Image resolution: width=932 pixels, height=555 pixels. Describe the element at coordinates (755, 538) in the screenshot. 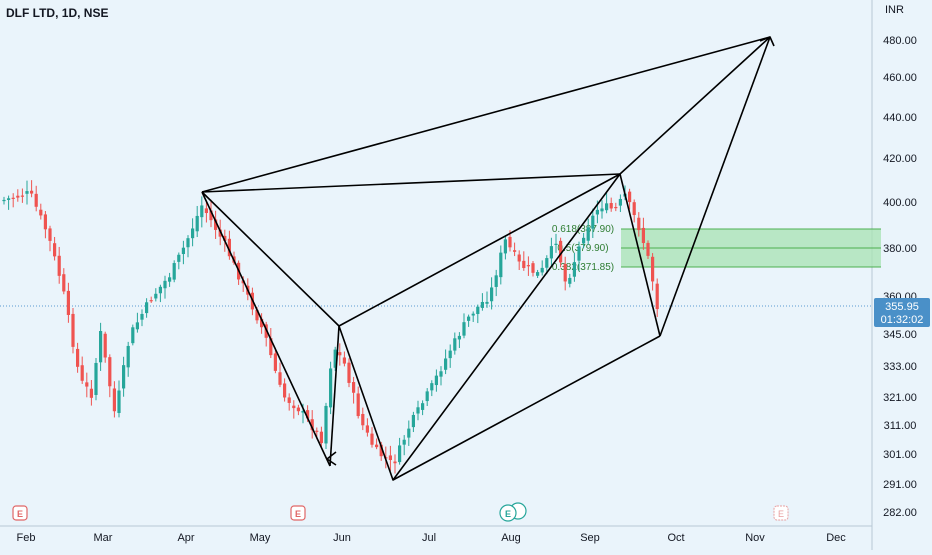

I see `time-axis-label: Nov` at that location.